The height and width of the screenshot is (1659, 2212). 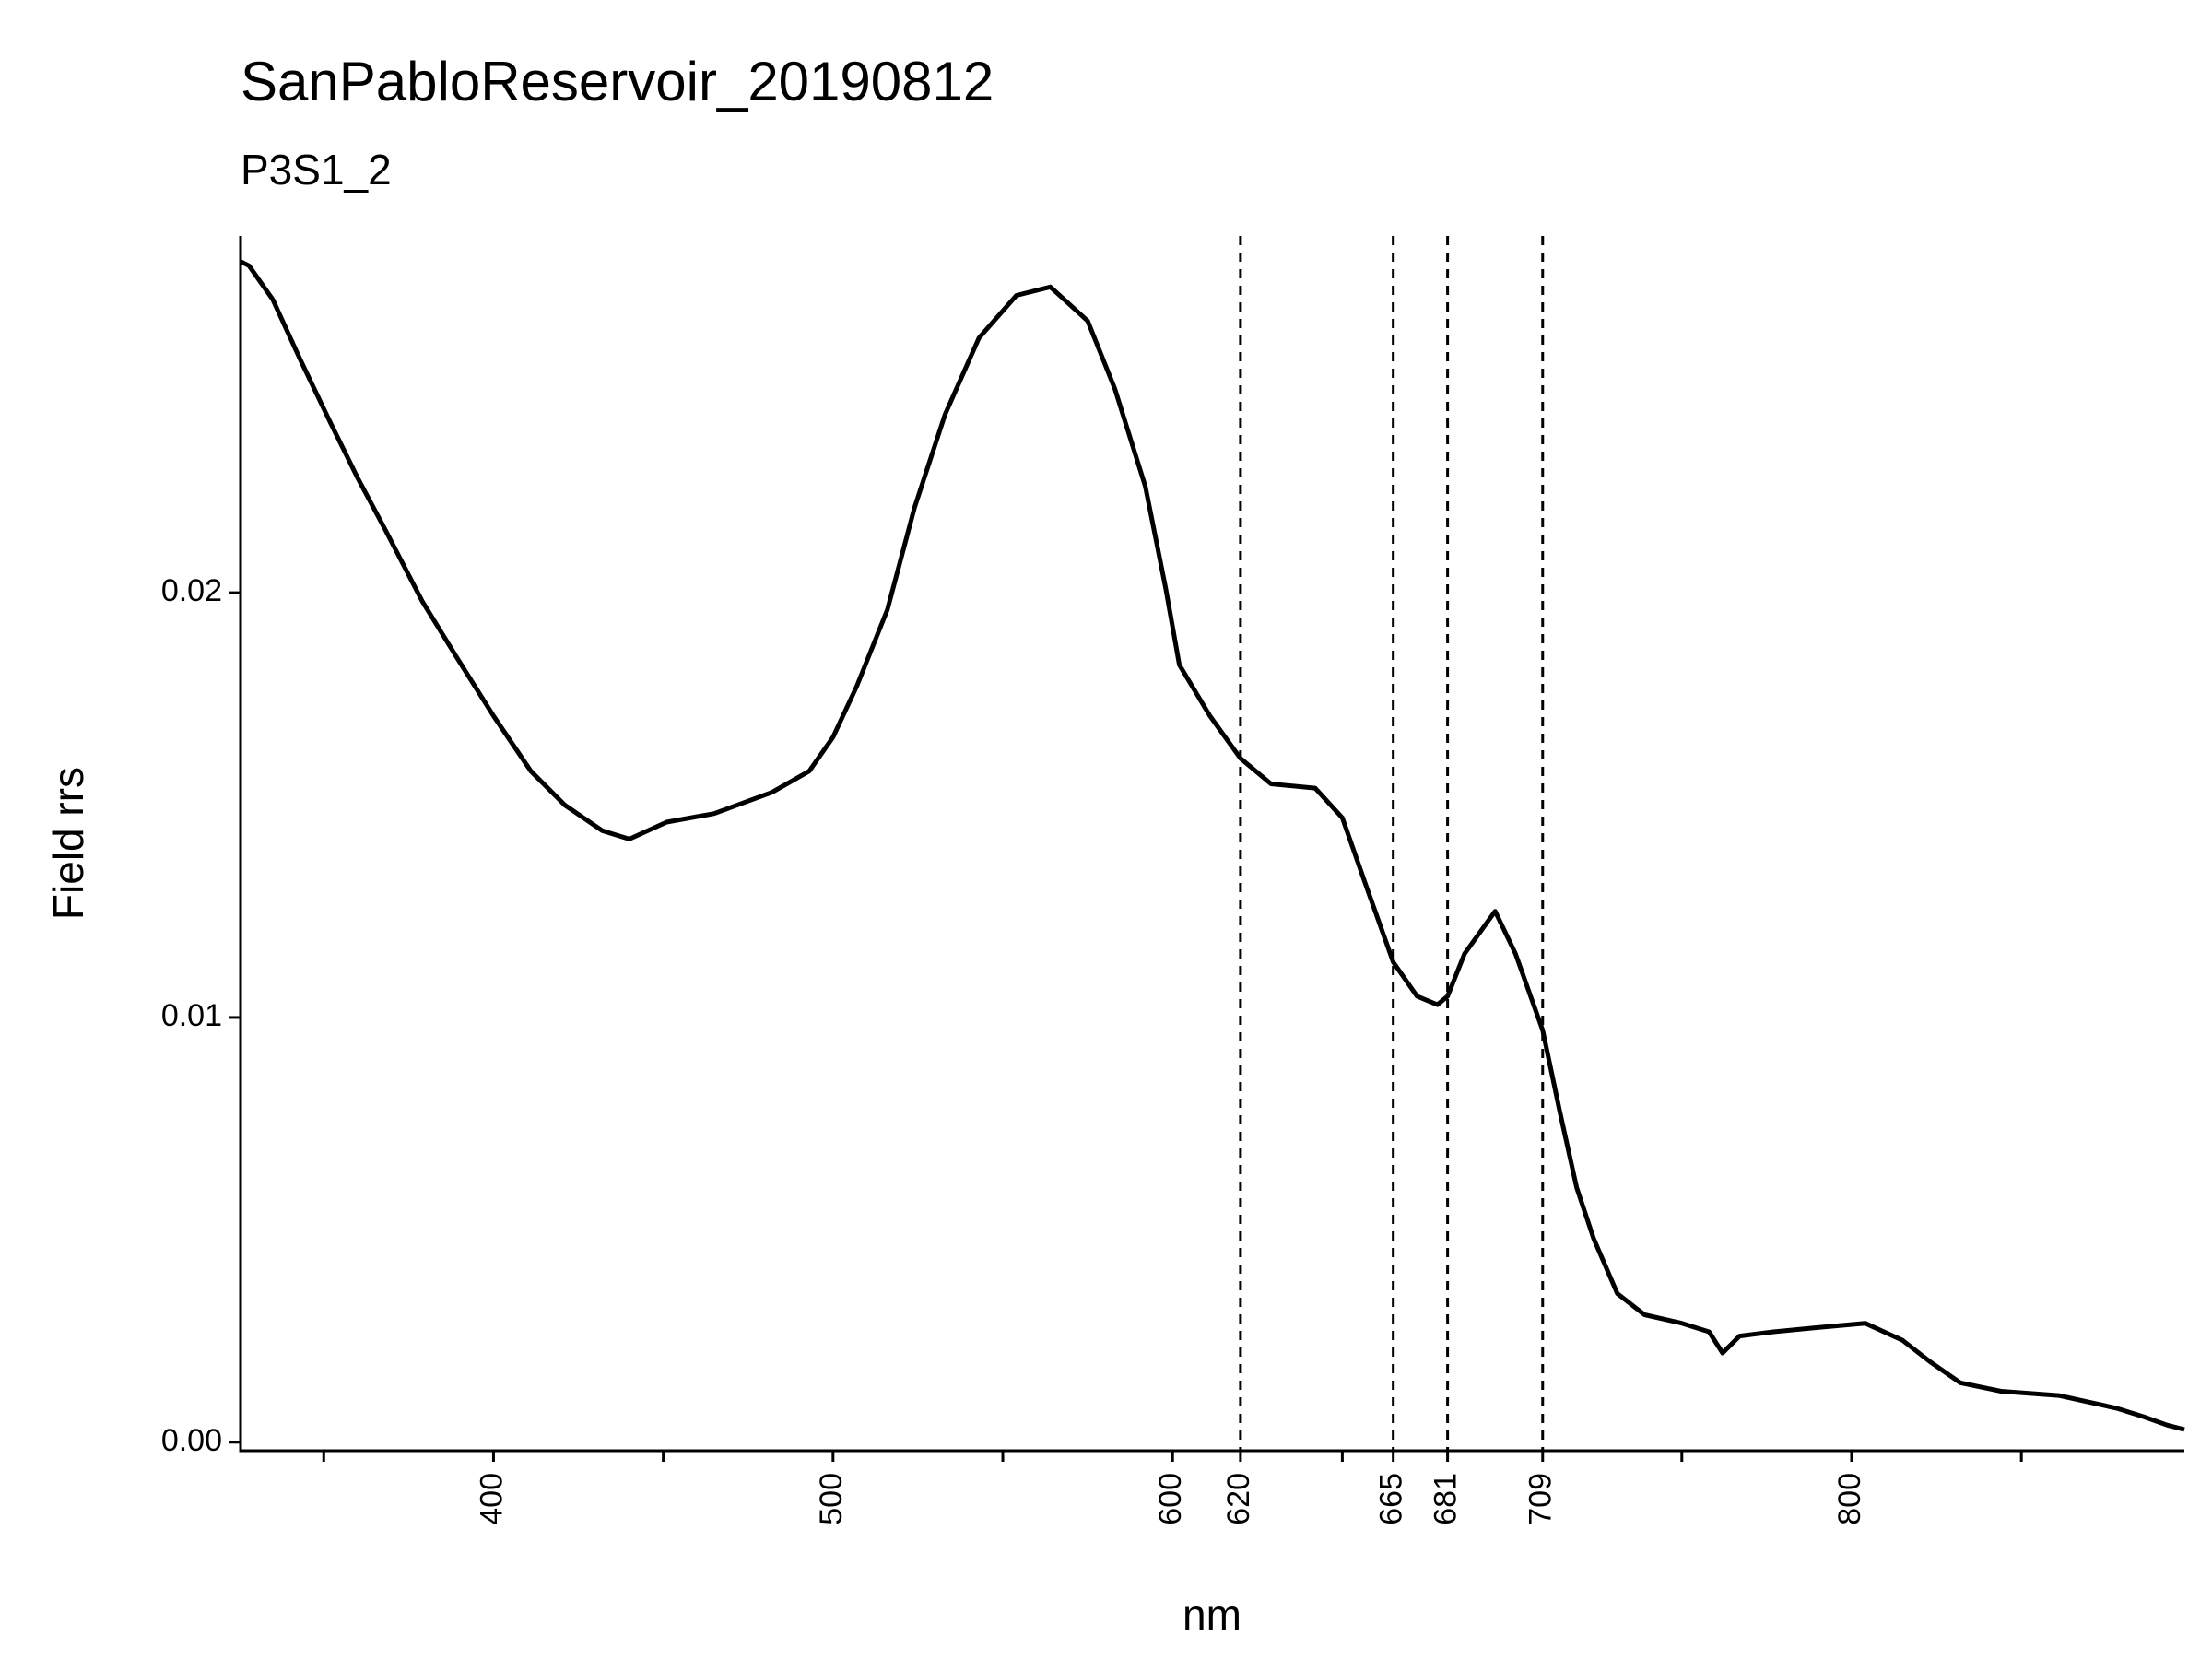 What do you see at coordinates (1849, 1499) in the screenshot?
I see `x-tick-label: 800` at bounding box center [1849, 1499].